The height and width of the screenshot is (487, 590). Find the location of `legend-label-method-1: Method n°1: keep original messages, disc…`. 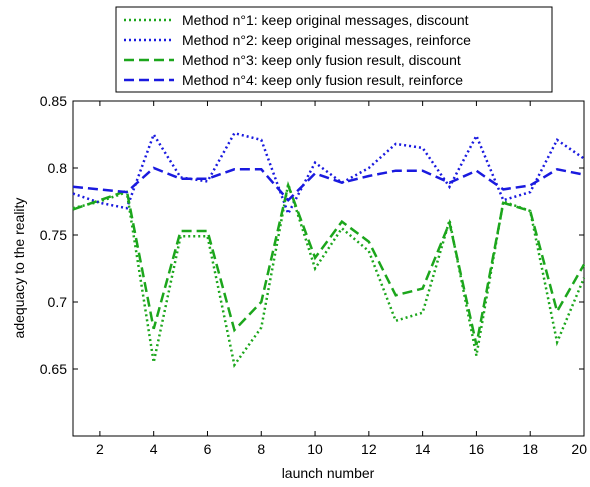

legend-label-method-1: Method n°1: keep original messages, disc… is located at coordinates (325, 20).